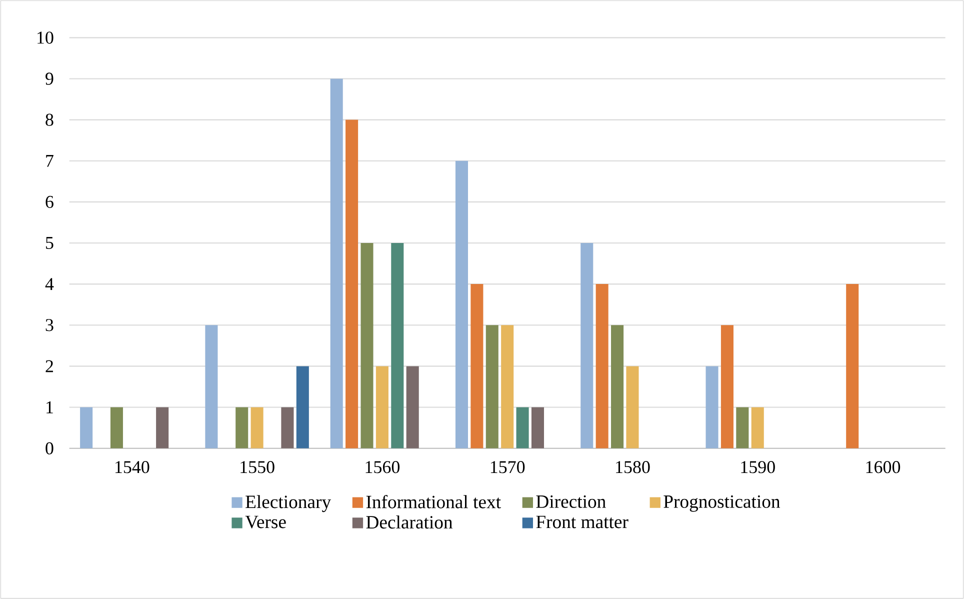 This screenshot has width=964, height=599. Describe the element at coordinates (265, 522) in the screenshot. I see `legend-label: Verse` at that location.